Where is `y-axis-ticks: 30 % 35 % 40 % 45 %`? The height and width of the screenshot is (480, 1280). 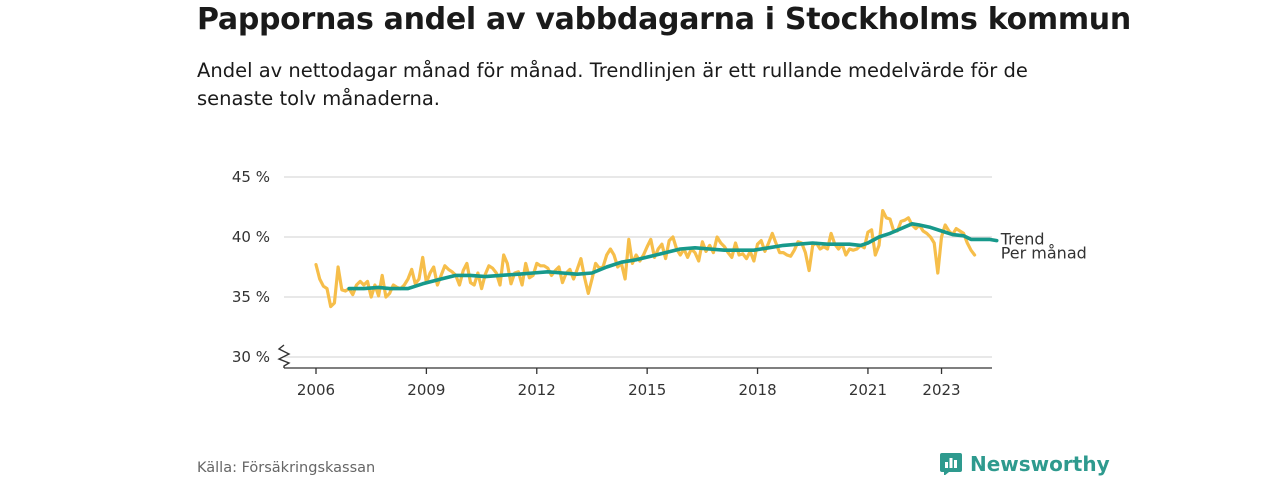 y-axis-ticks: 30 % 35 % 40 % 45 % is located at coordinates (251, 267).